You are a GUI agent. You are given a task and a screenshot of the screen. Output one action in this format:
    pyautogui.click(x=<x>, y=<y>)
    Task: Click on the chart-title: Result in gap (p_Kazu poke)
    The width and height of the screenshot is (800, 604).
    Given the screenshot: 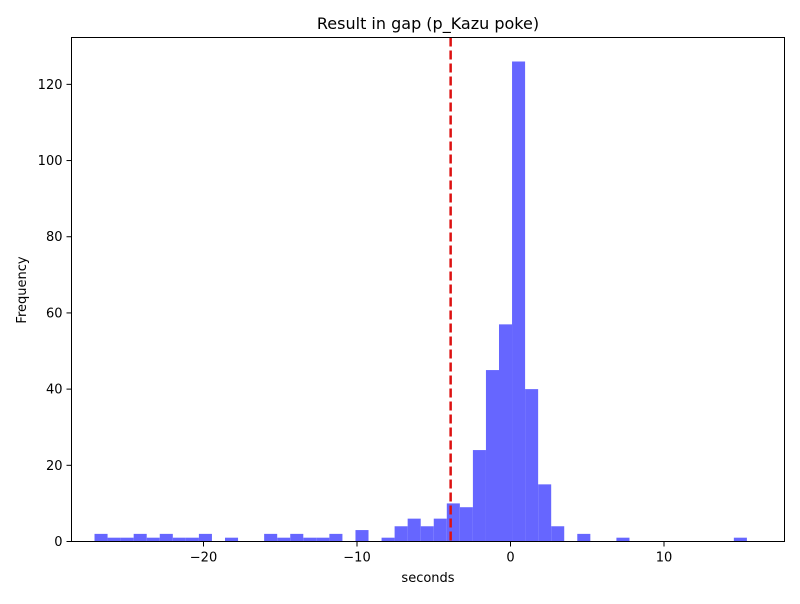 What is the action you would take?
    pyautogui.click(x=428, y=24)
    